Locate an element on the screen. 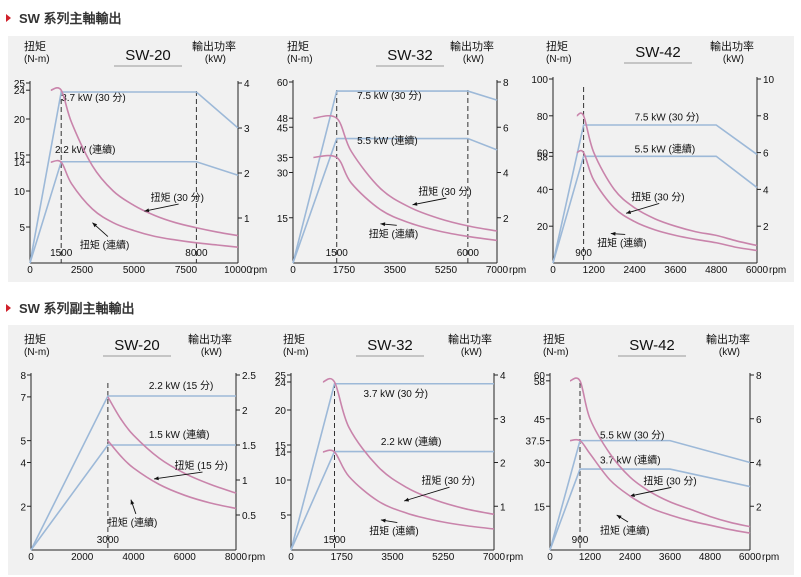 This screenshot has width=801, height=577. left-tick-label: 15 is located at coordinates (540, 507).